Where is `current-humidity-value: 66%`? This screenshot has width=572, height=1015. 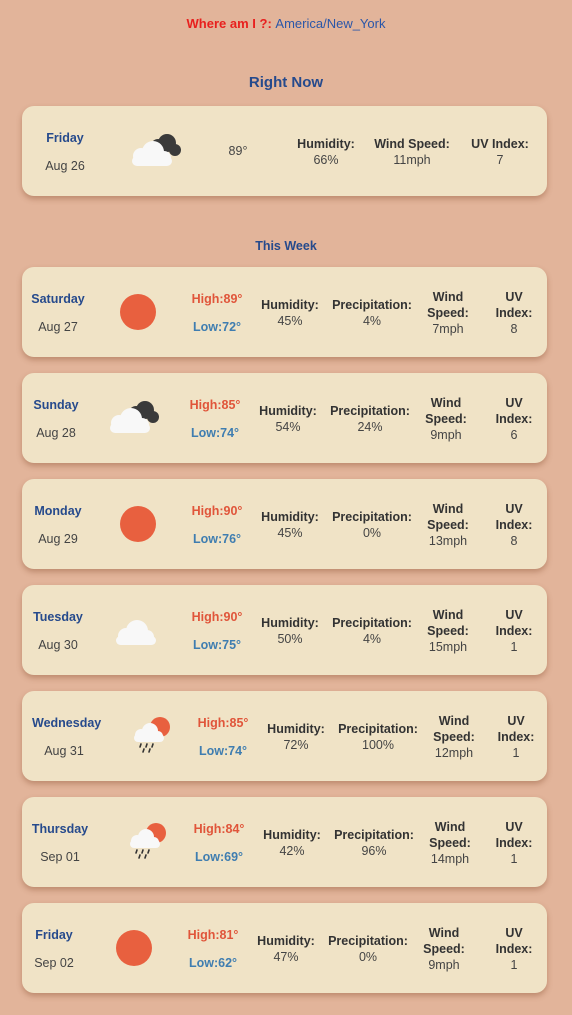
current-humidity-value: 66% is located at coordinates (326, 160).